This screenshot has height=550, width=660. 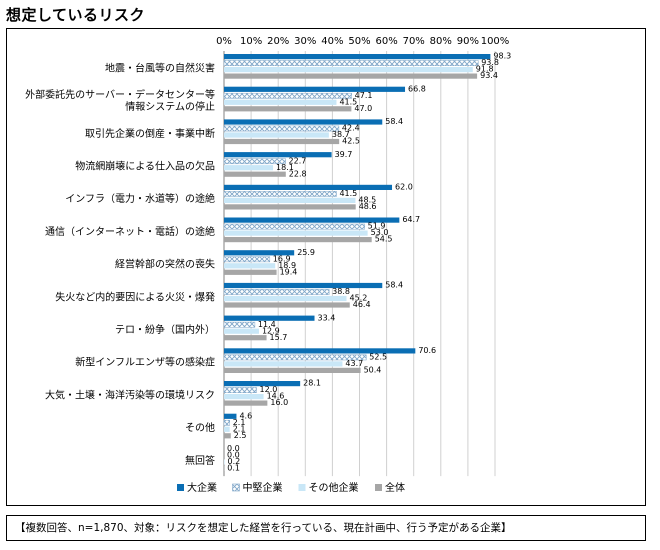 What do you see at coordinates (351, 141) in the screenshot?
I see `data-label: 42.5` at bounding box center [351, 141].